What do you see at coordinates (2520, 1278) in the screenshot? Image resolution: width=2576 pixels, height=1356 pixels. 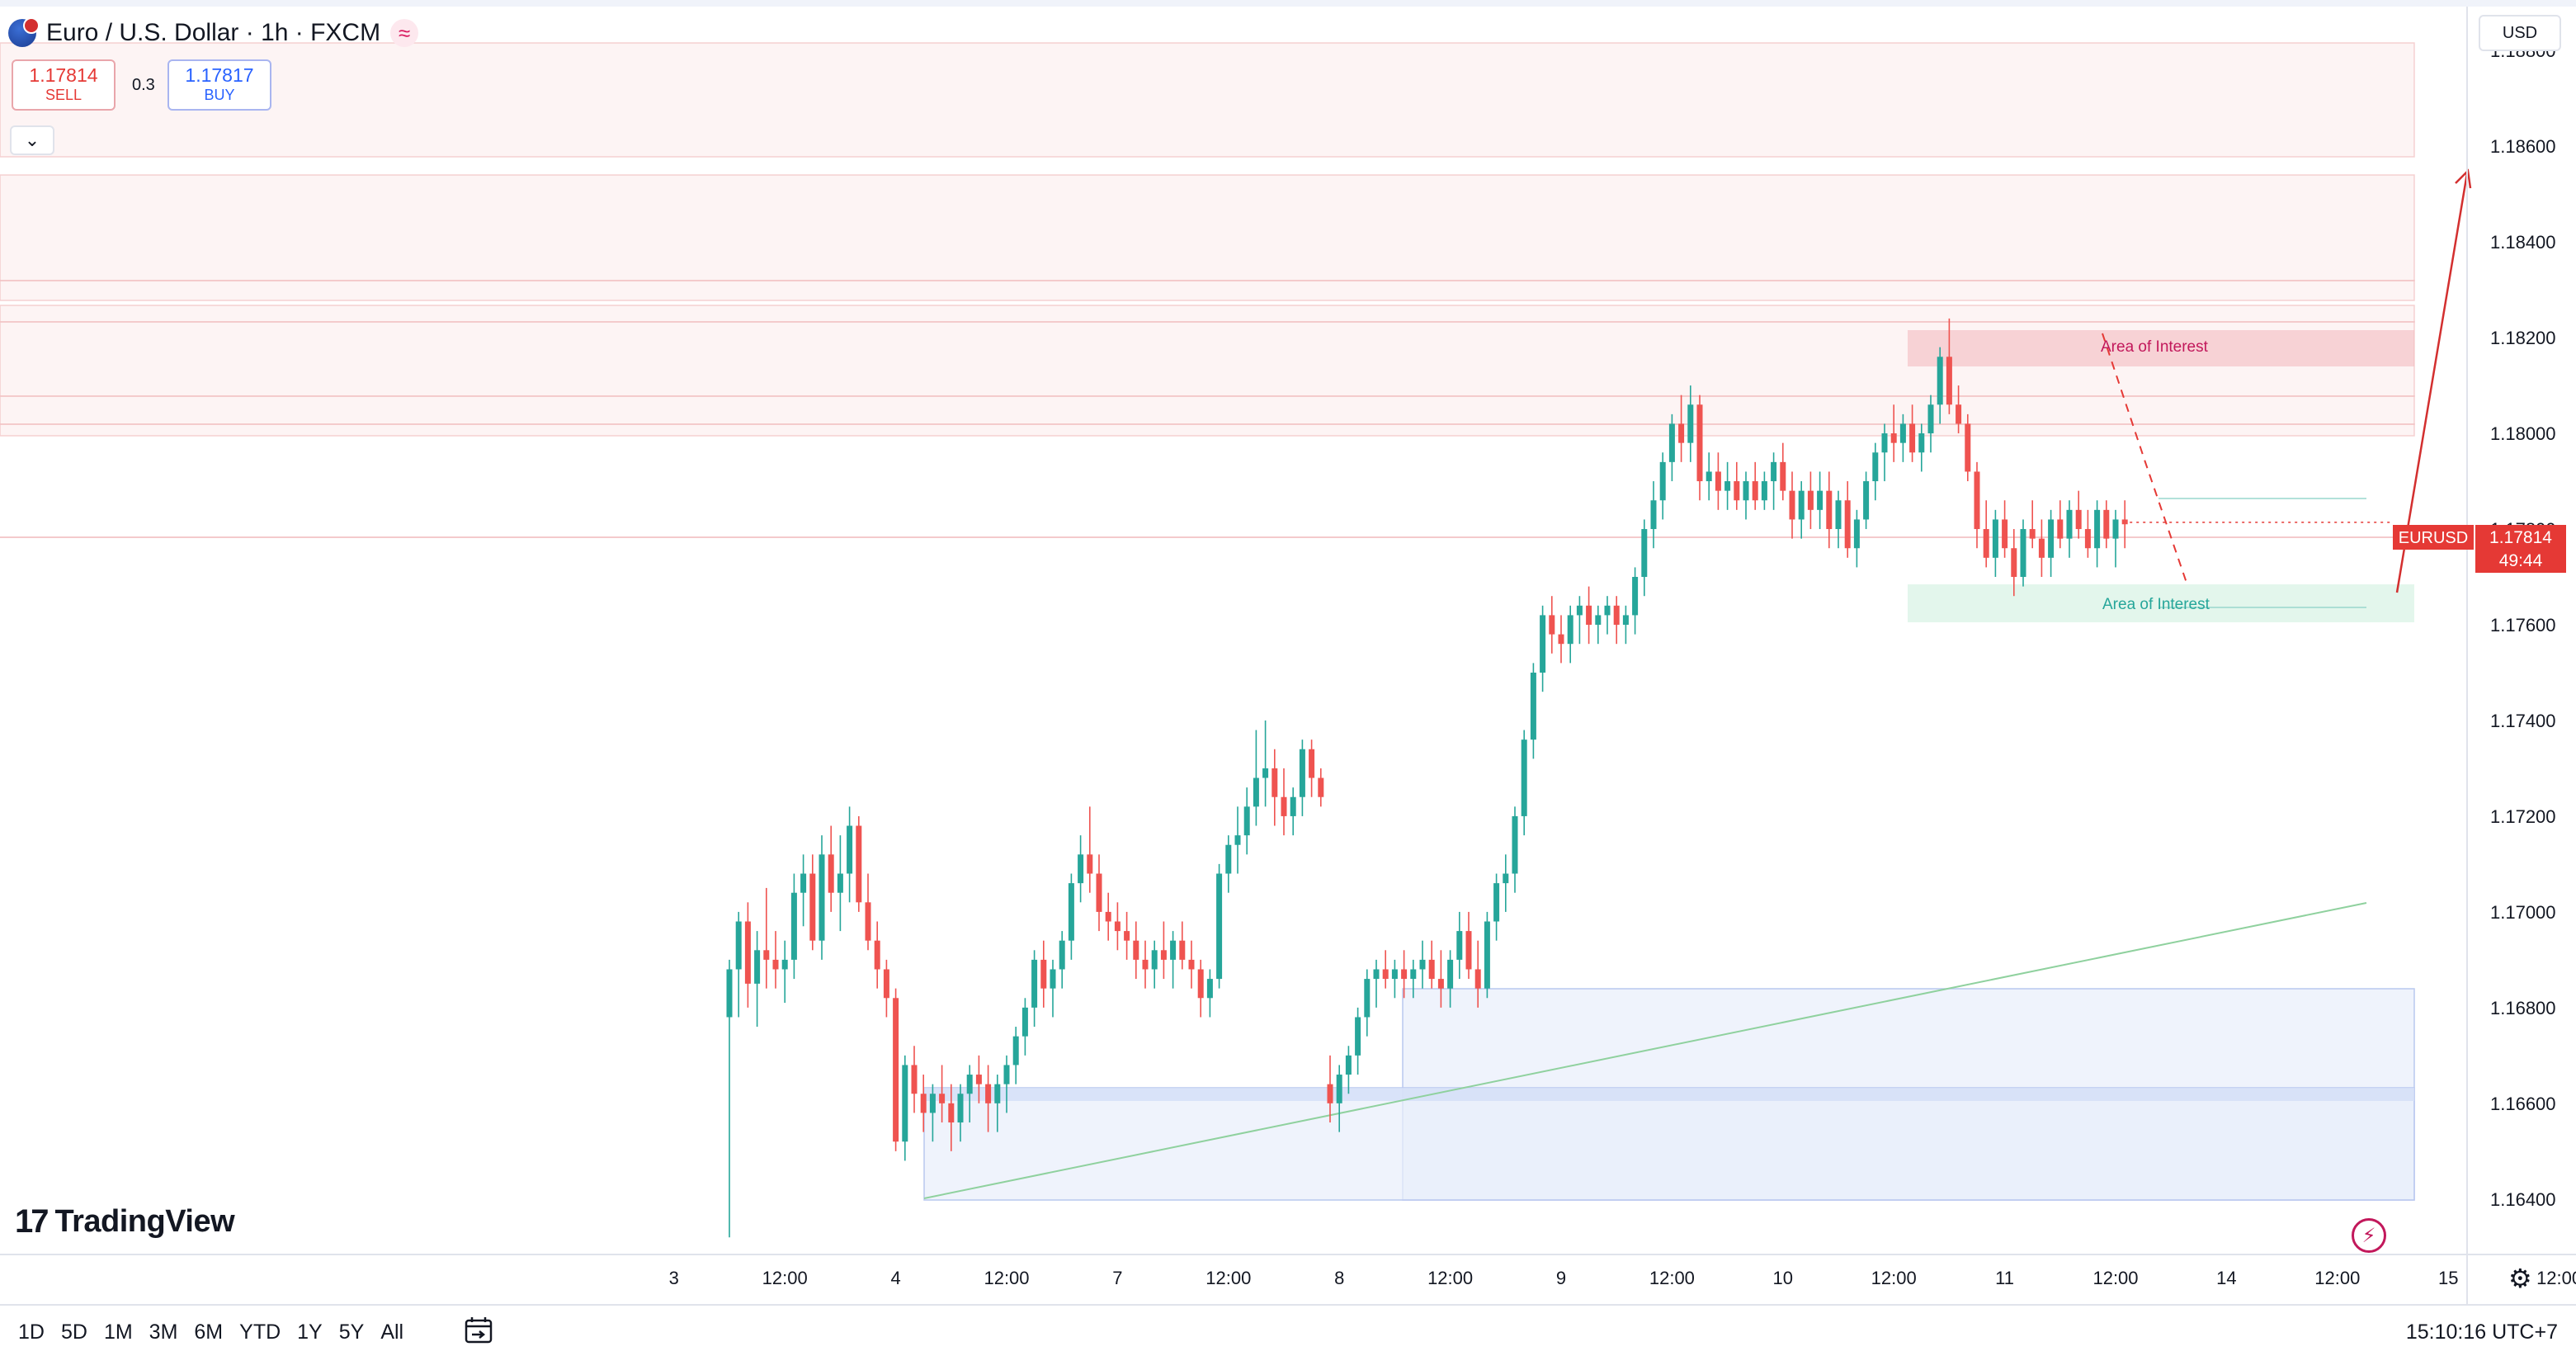 I see `settings-gear-icon: ⚙` at bounding box center [2520, 1278].